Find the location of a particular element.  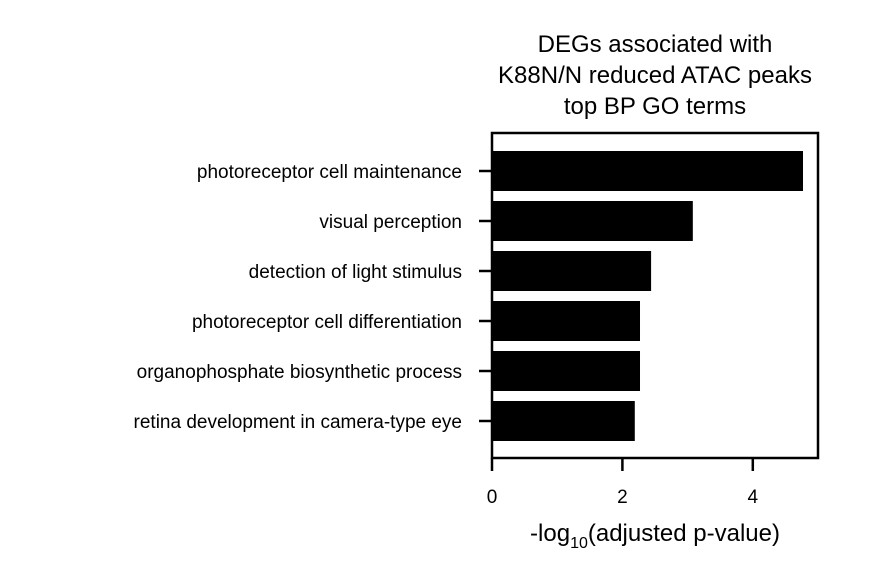

y-tick-label: retina development in camera-type eye is located at coordinates (298, 422).